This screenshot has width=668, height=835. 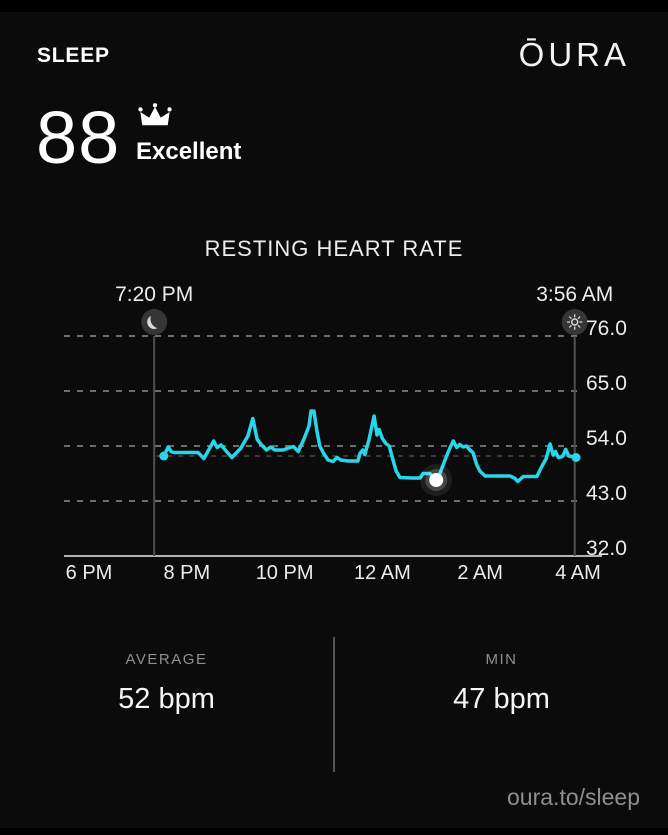 I want to click on bottom-letterbox-bar, so click(x=334, y=831).